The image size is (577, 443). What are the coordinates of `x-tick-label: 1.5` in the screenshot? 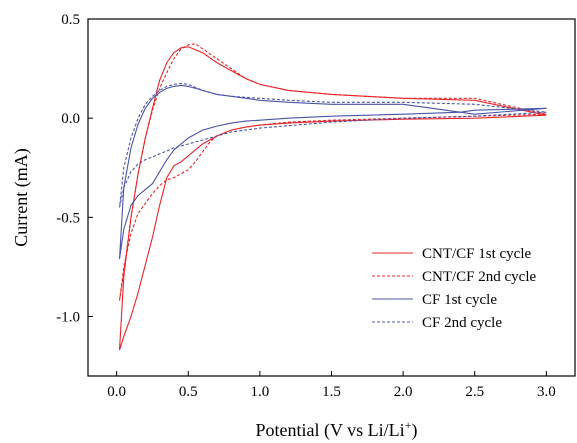 It's located at (331, 392).